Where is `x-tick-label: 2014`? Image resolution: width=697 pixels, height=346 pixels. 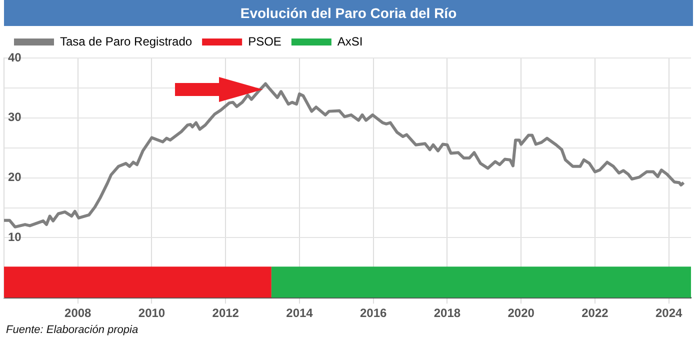 x-tick-label: 2014 is located at coordinates (300, 313).